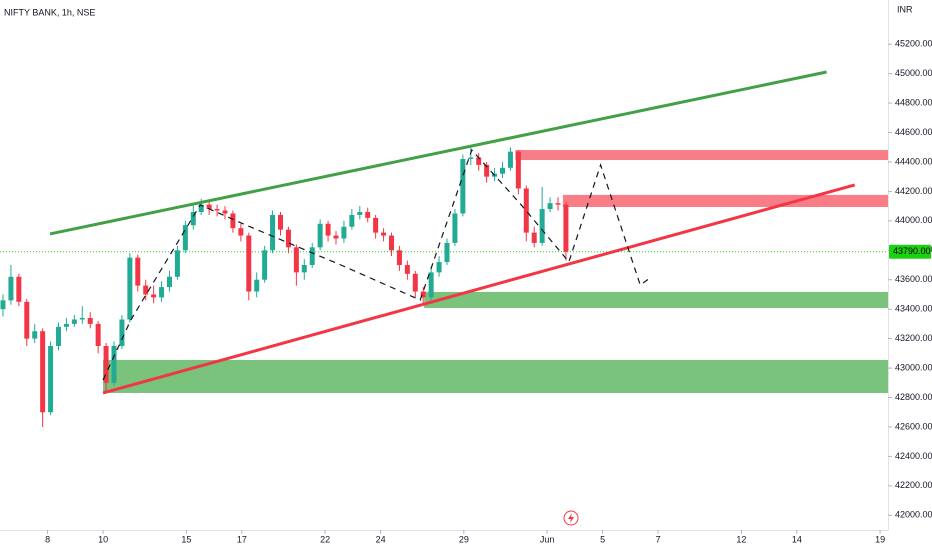  I want to click on y-tick-label: 42000.00, so click(913, 515).